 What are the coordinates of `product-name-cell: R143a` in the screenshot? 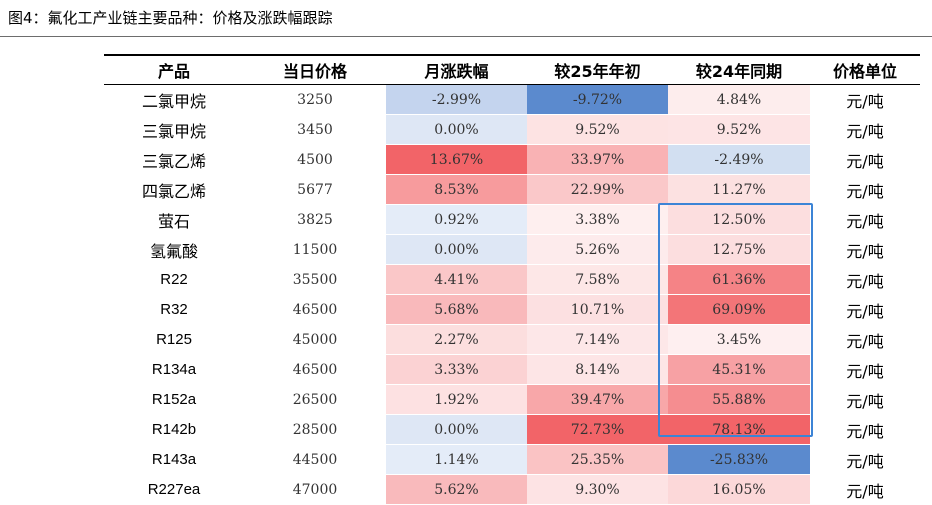 It's located at (174, 459).